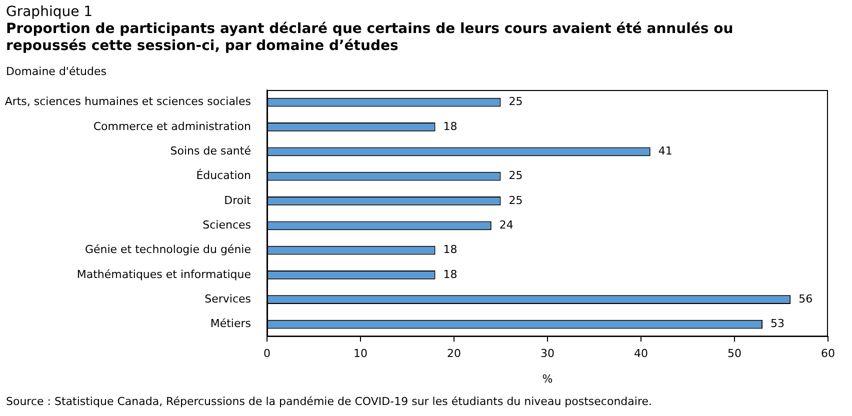  What do you see at coordinates (547, 353) in the screenshot?
I see `x-tick-label: 30` at bounding box center [547, 353].